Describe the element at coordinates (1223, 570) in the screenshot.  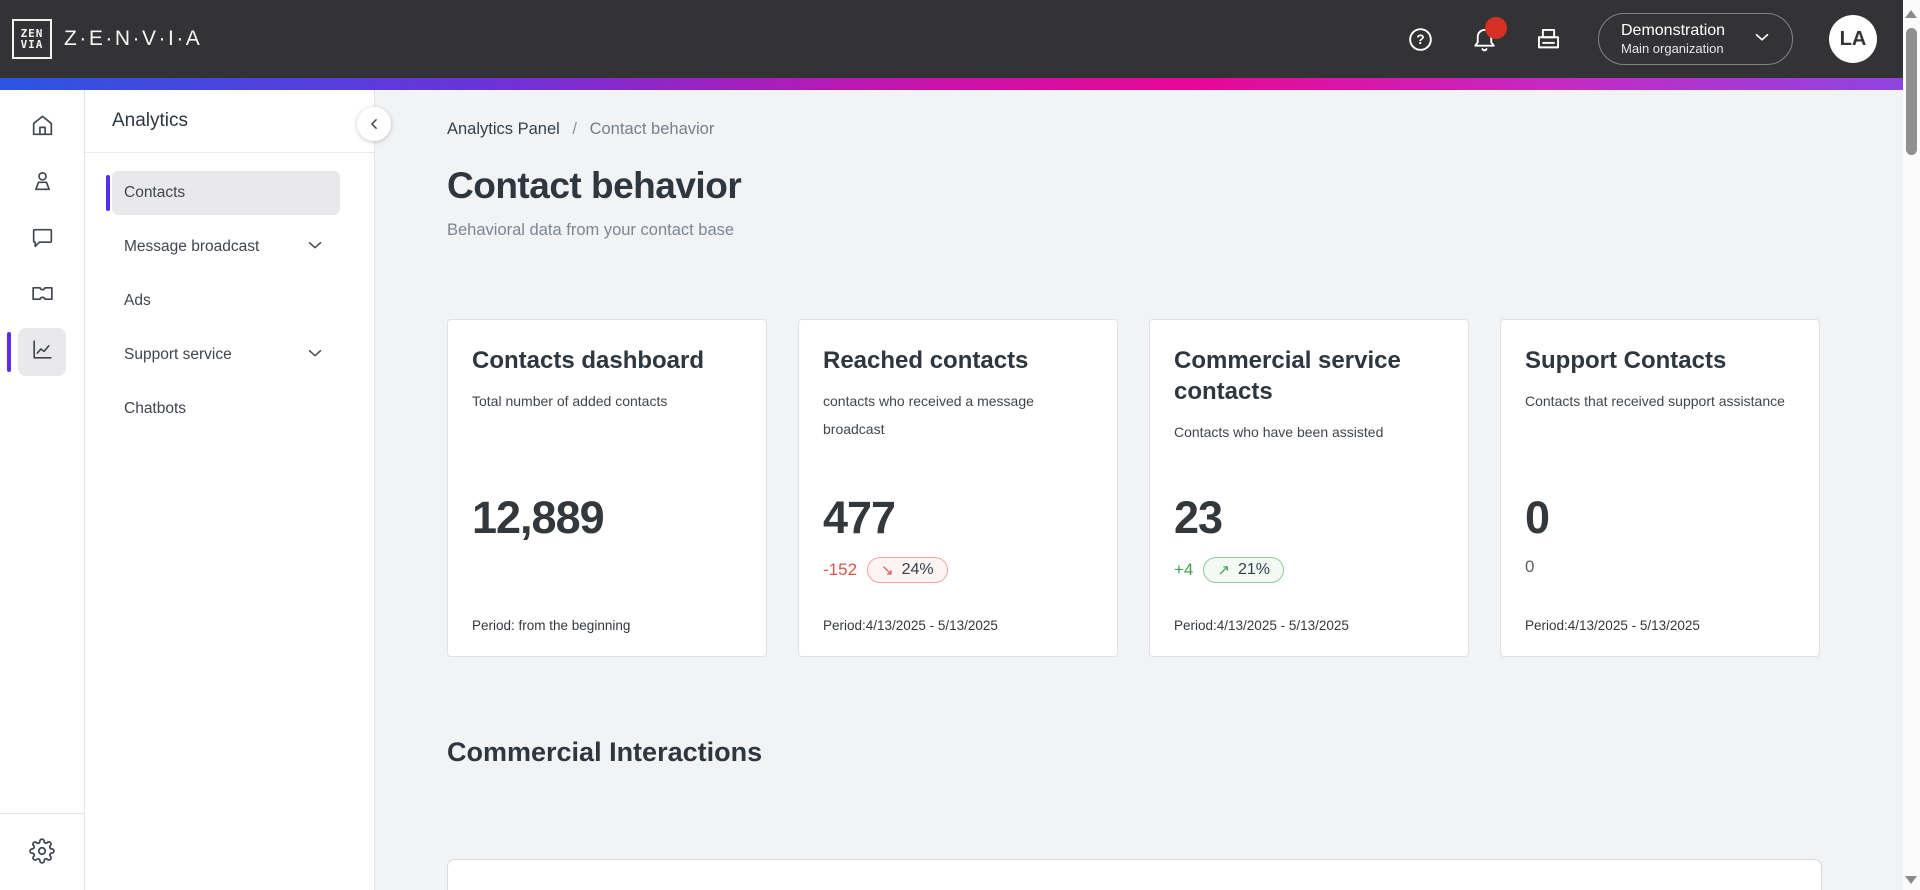
I see `trend-up-icon: ↗` at that location.